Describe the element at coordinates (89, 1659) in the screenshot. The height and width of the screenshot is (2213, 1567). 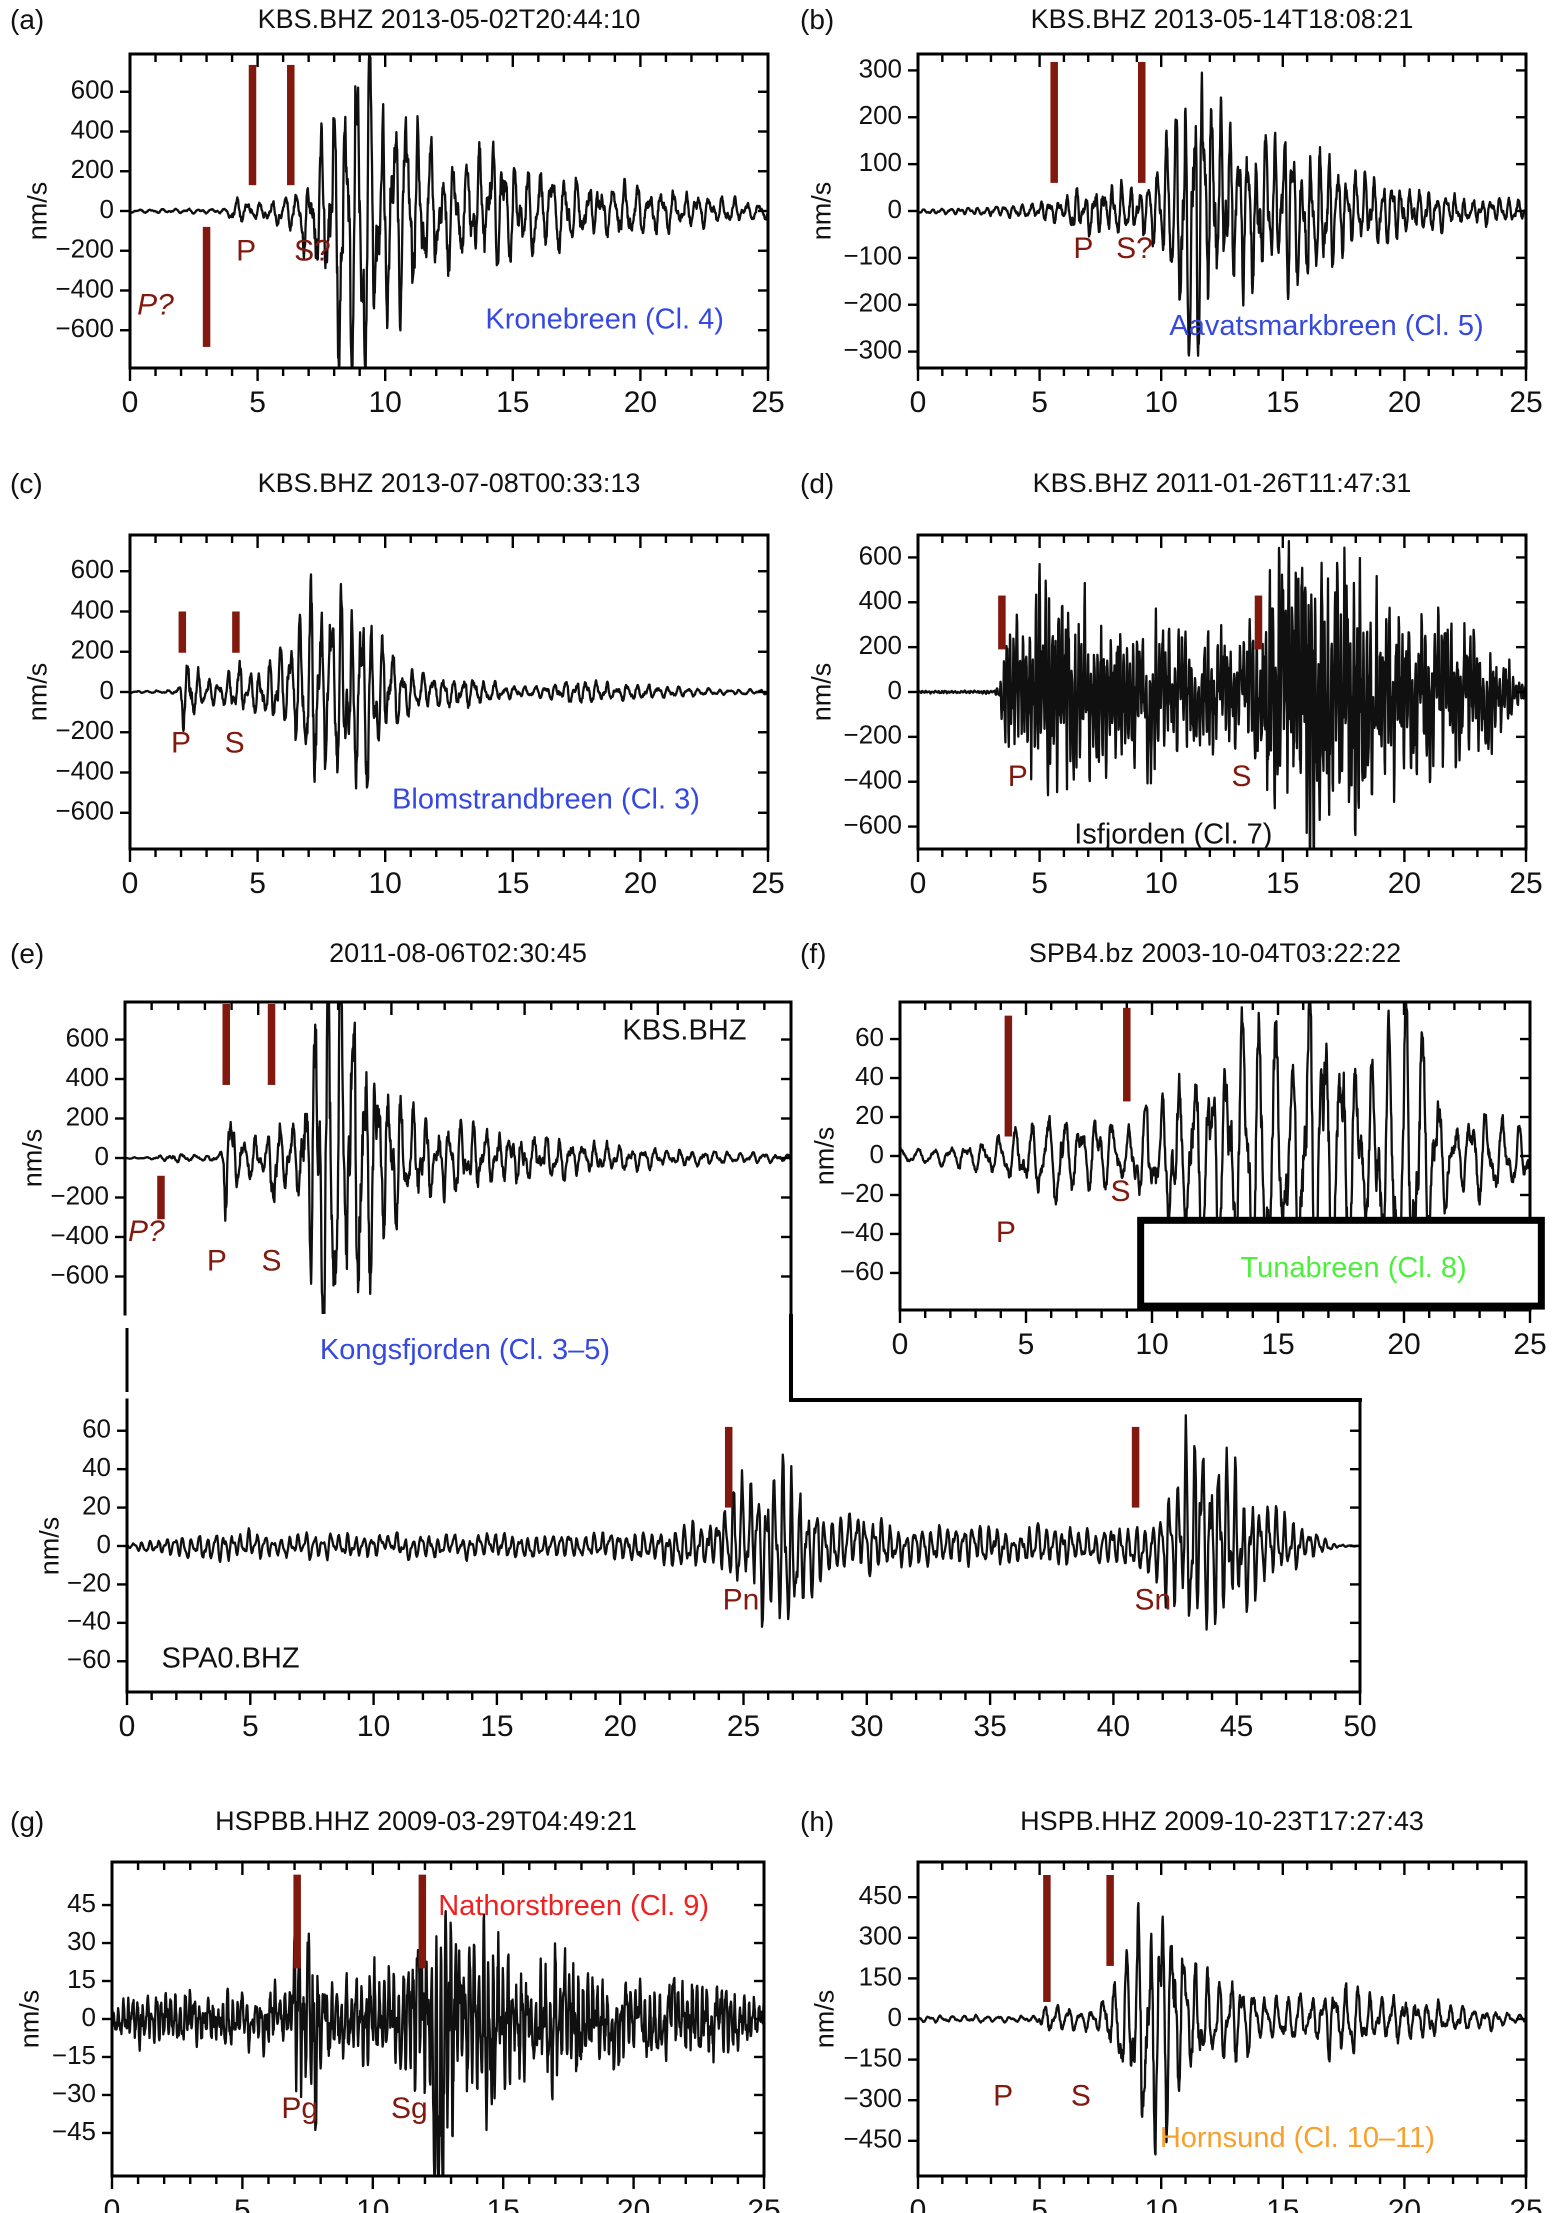
I see `y-tick-label: −60` at that location.